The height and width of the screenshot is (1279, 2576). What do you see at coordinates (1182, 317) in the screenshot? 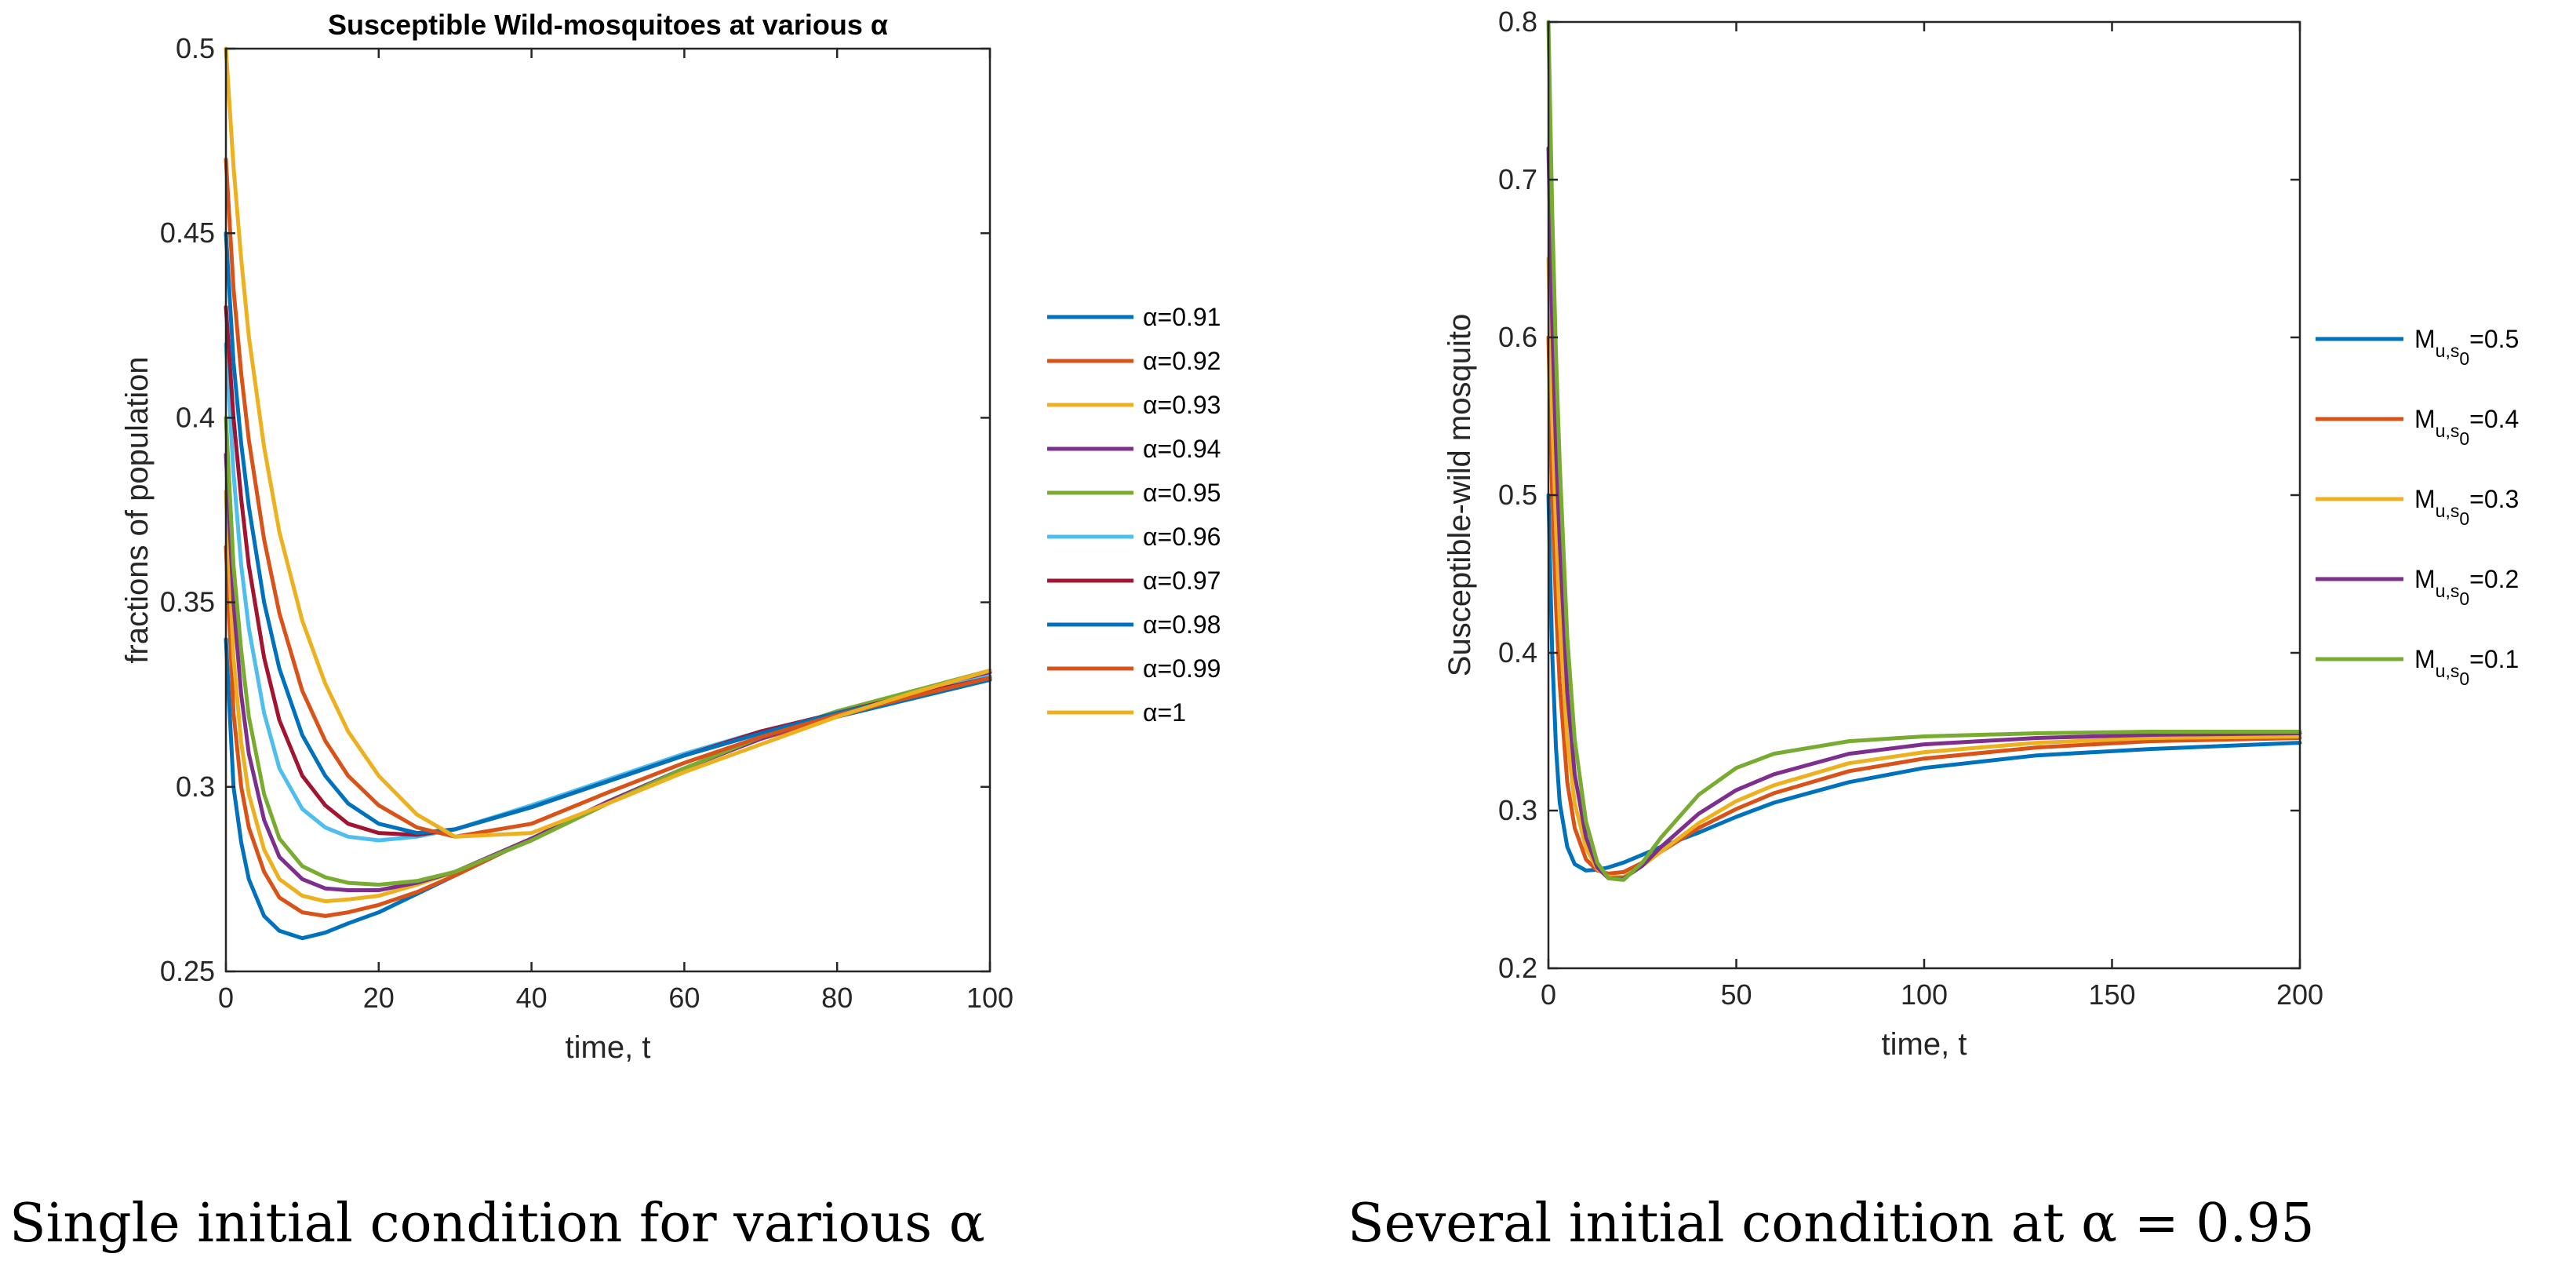
I see `legend-label: α=0.91` at bounding box center [1182, 317].